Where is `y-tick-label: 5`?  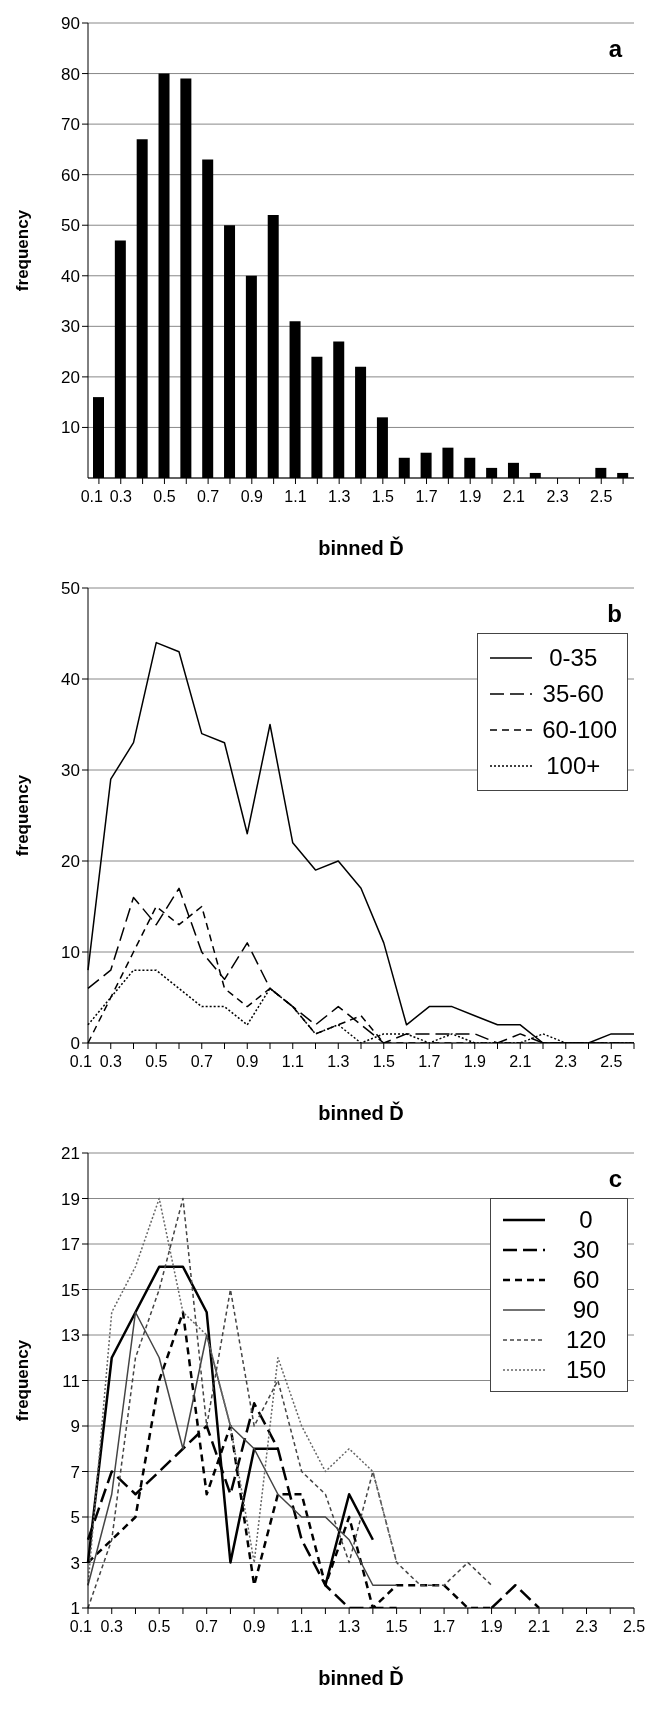
y-tick-label: 5 is located at coordinates (75, 1518).